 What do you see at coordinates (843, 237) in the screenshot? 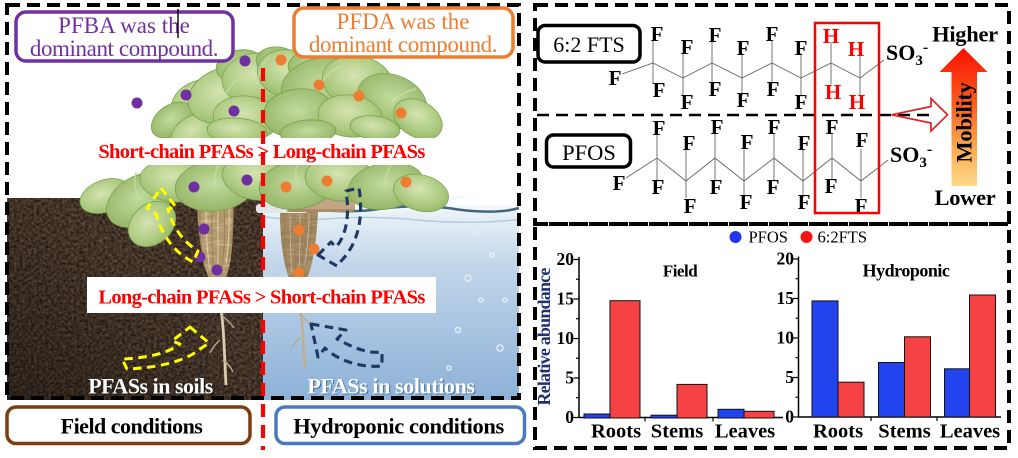
I see `svg-text: 6:2FTS` at bounding box center [843, 237].